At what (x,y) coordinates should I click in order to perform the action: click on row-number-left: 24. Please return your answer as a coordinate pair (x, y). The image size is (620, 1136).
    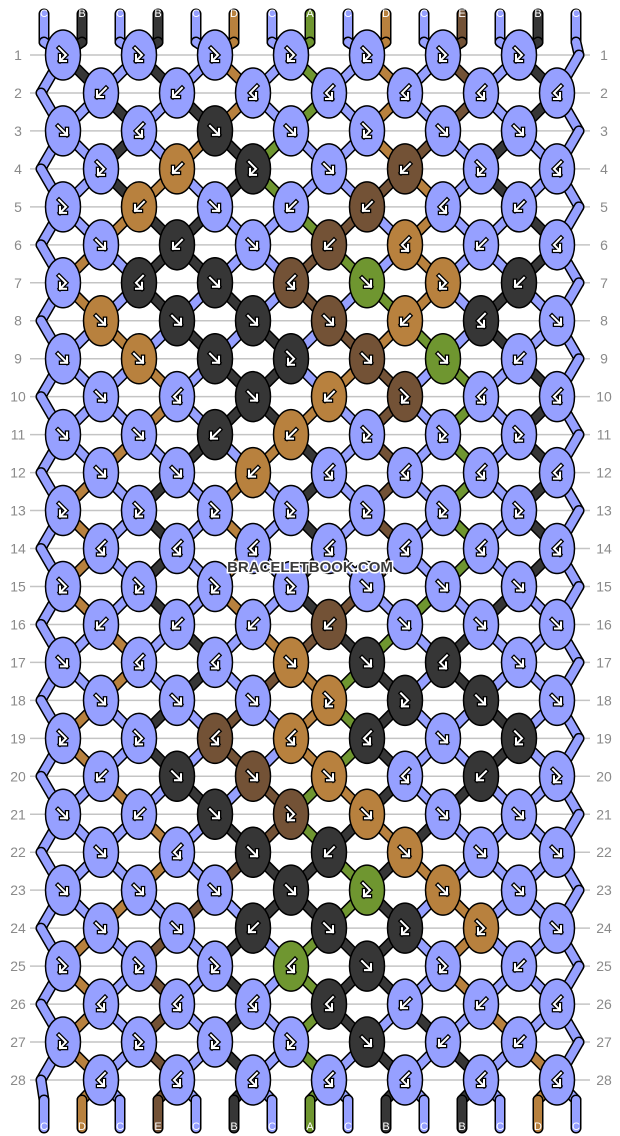
    Looking at the image, I should click on (18, 928).